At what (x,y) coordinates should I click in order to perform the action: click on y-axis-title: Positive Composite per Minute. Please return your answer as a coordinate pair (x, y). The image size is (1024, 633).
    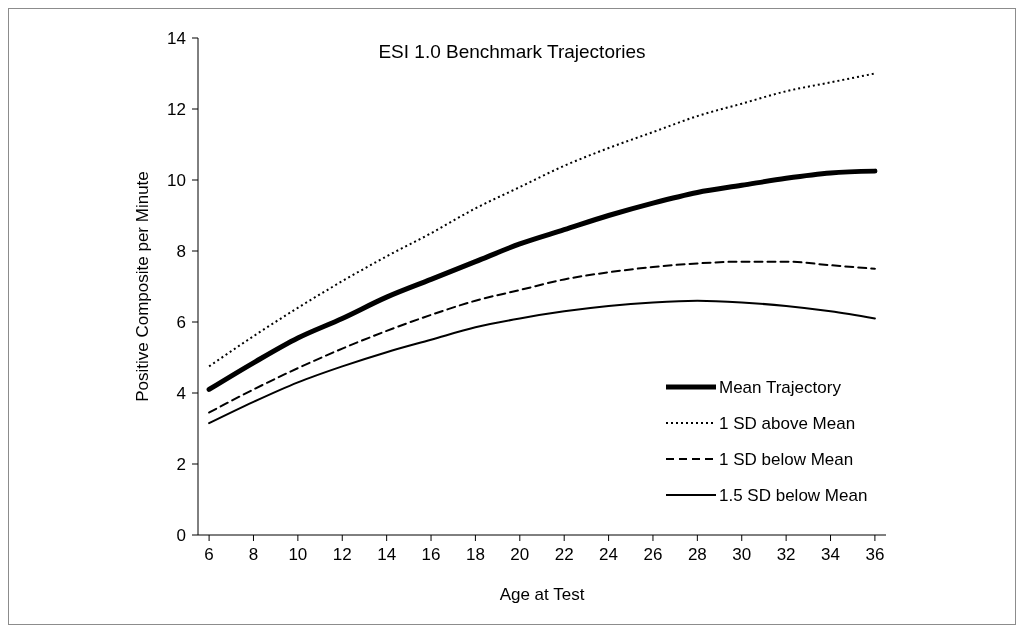
    Looking at the image, I should click on (142, 286).